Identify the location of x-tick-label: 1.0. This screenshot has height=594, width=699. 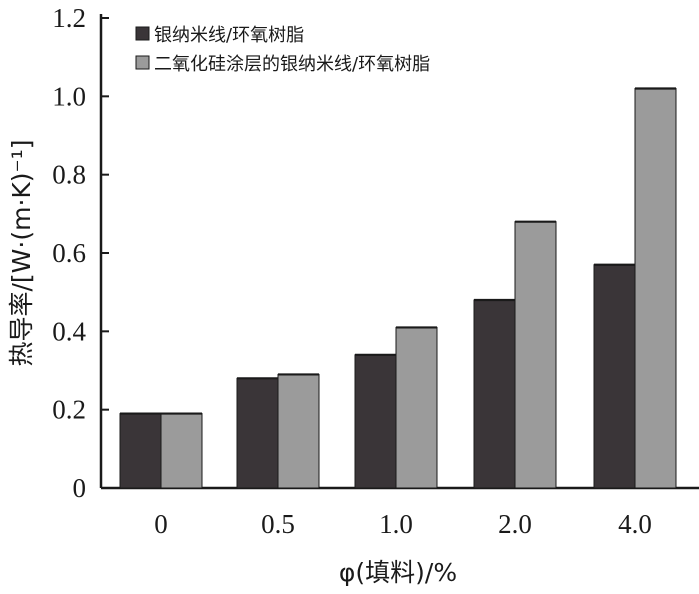
(396, 524).